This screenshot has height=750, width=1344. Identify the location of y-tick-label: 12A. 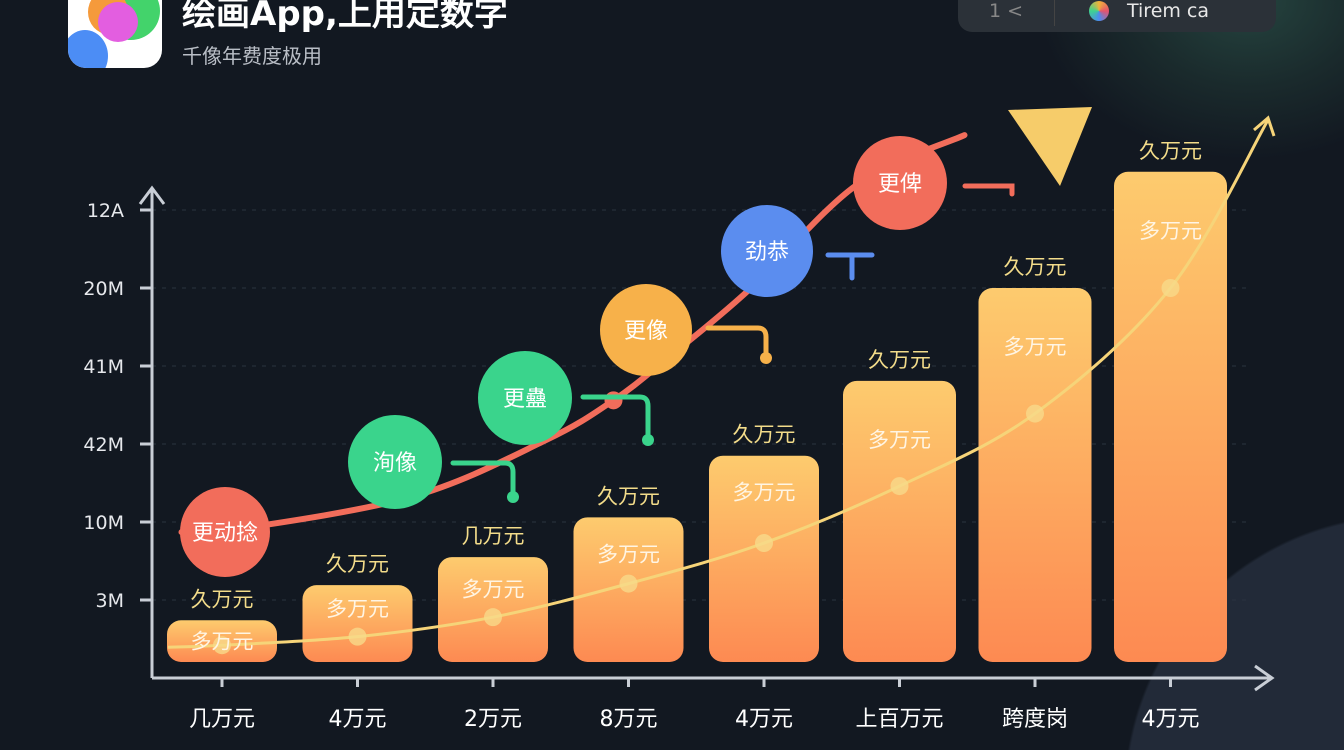
(105, 211).